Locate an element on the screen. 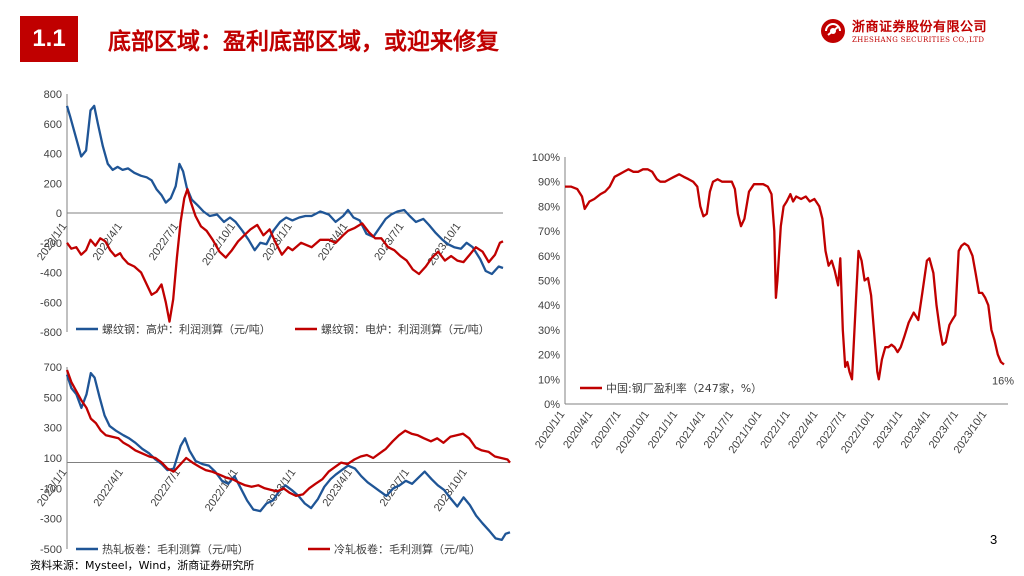 This screenshot has height=576, width=1024. y-tick-label: 600 is located at coordinates (53, 125).